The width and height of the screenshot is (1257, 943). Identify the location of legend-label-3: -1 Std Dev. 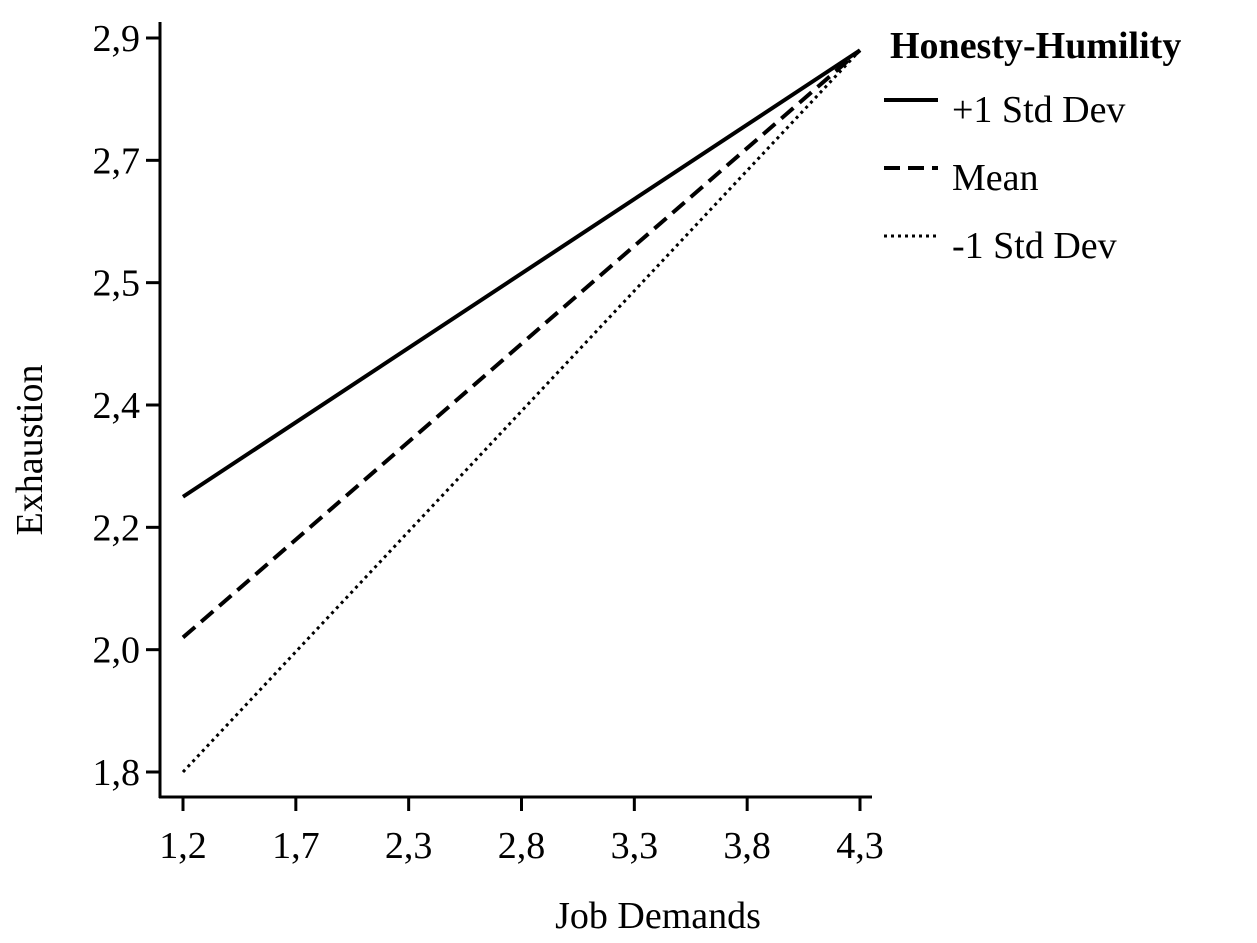
(1034, 246).